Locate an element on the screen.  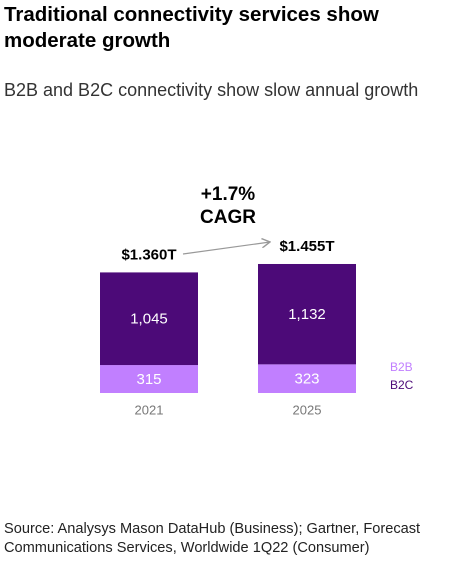
value-label: 323 is located at coordinates (306, 379).